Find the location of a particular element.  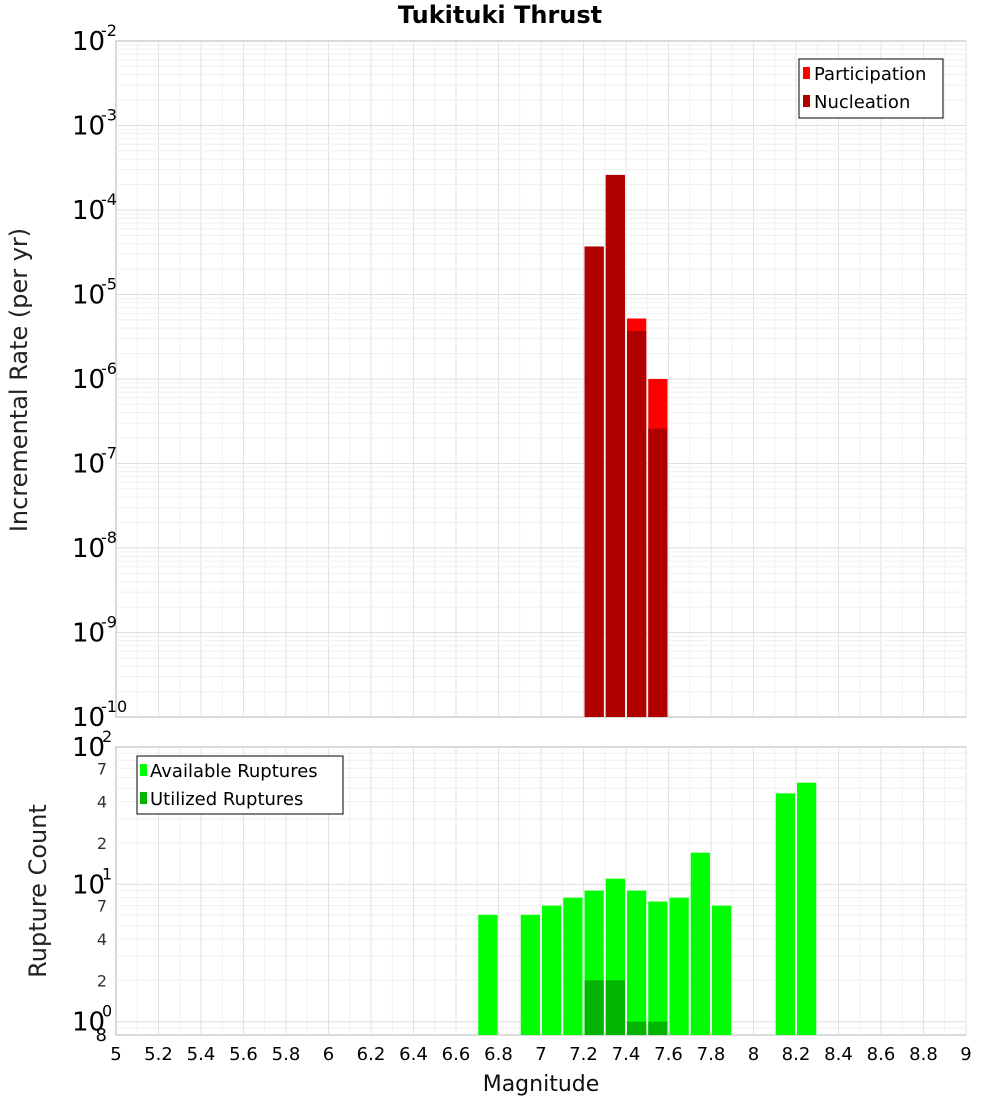

top-y-ticks: 10-210-310-410-510-610-710-810-910-10 is located at coordinates (99, 377).